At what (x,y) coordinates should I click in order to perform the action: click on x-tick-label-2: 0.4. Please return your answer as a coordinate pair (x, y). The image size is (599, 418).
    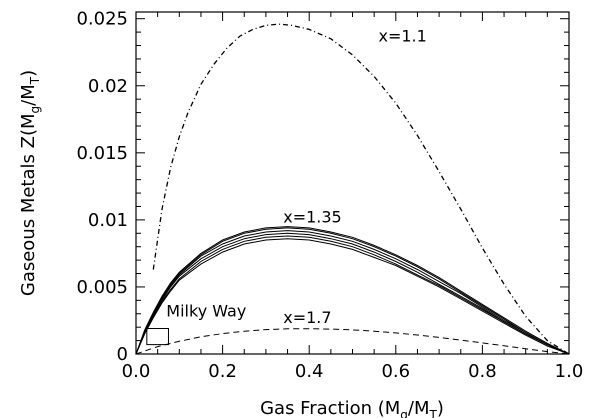
    Looking at the image, I should click on (309, 371).